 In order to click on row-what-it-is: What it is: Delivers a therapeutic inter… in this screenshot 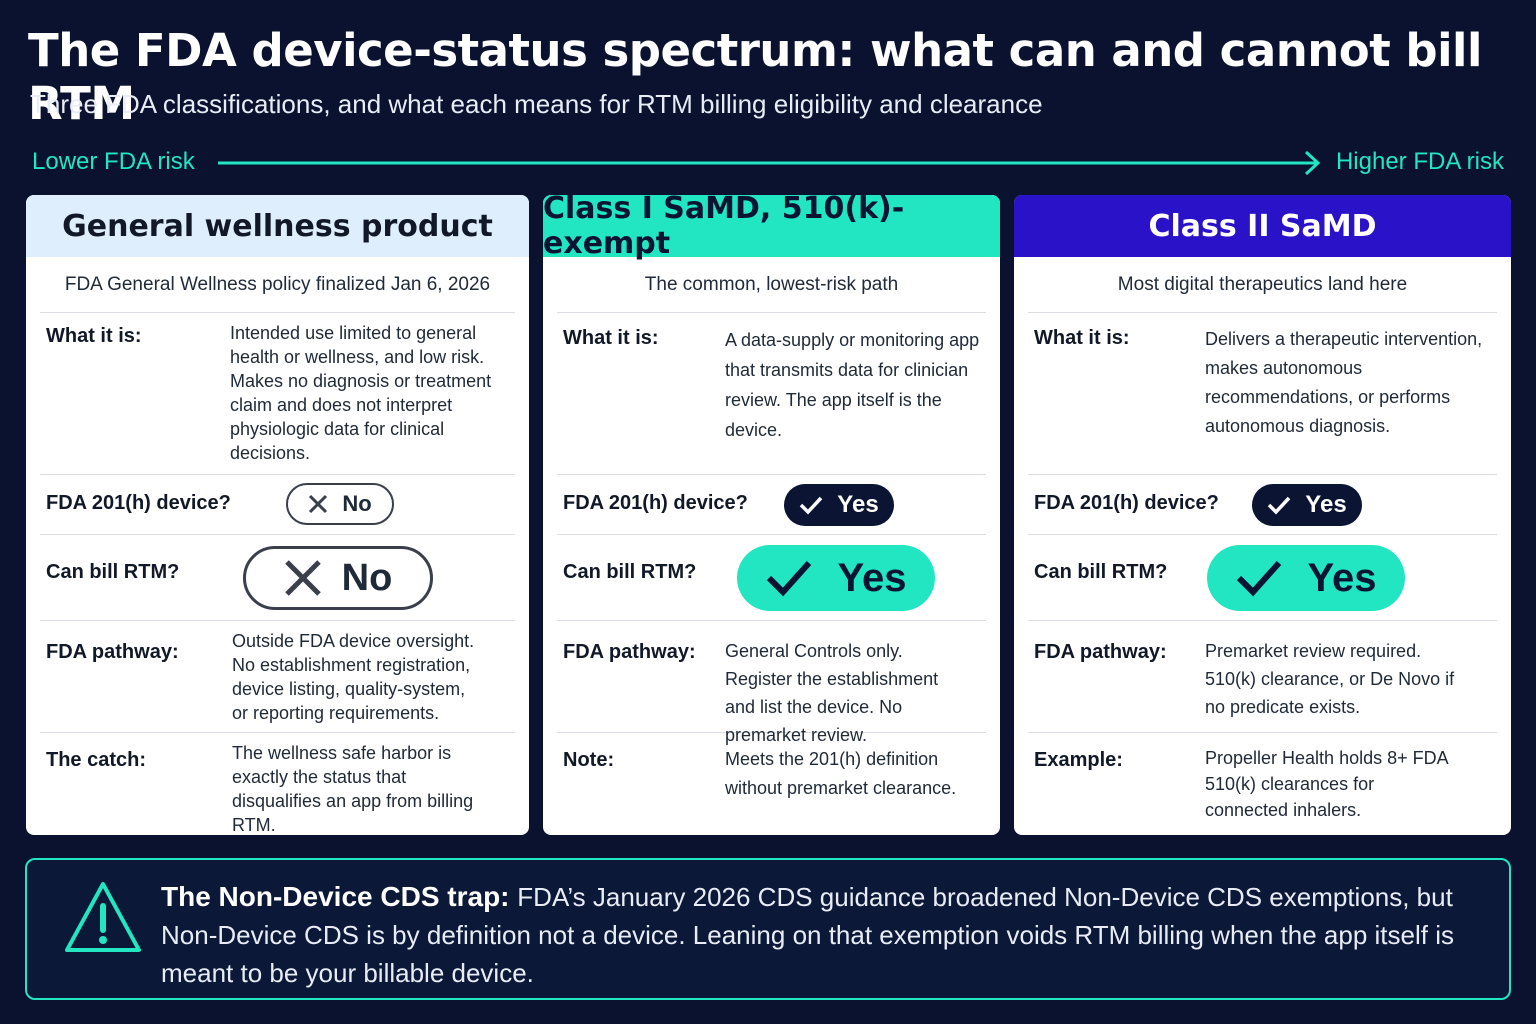, I will do `click(1262, 394)`.